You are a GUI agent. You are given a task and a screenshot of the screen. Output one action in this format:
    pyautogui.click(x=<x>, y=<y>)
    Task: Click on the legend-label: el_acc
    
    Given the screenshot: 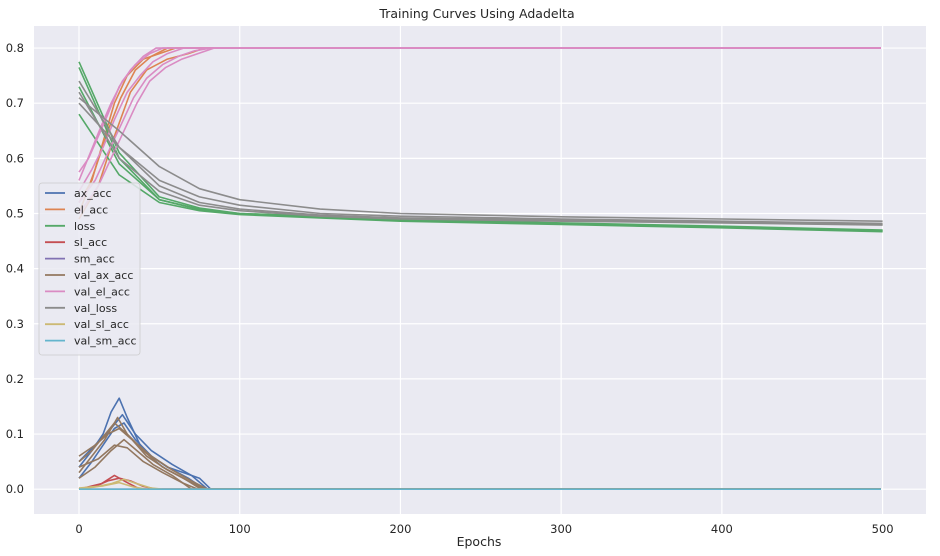 What is the action you would take?
    pyautogui.click(x=91, y=209)
    